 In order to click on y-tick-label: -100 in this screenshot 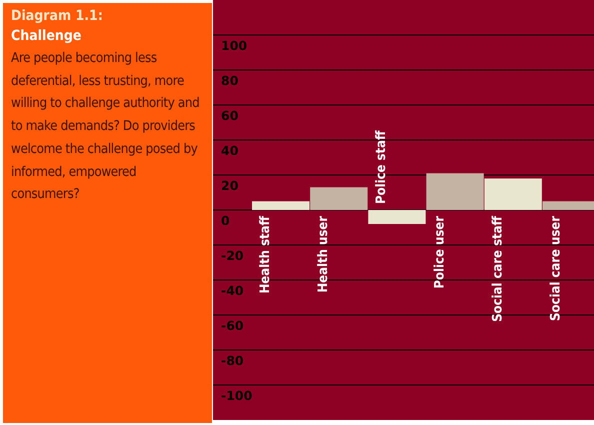, I will do `click(237, 395)`.